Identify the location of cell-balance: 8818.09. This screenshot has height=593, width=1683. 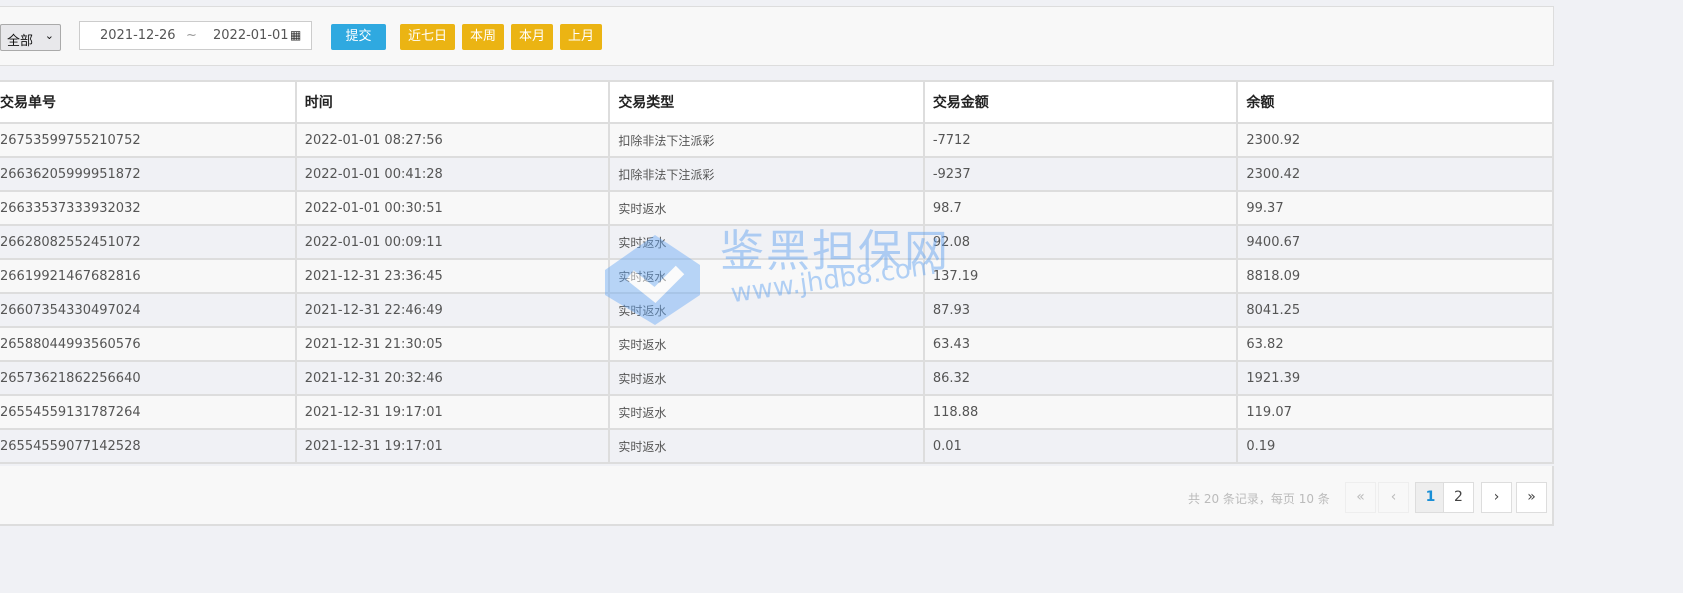
(1395, 276).